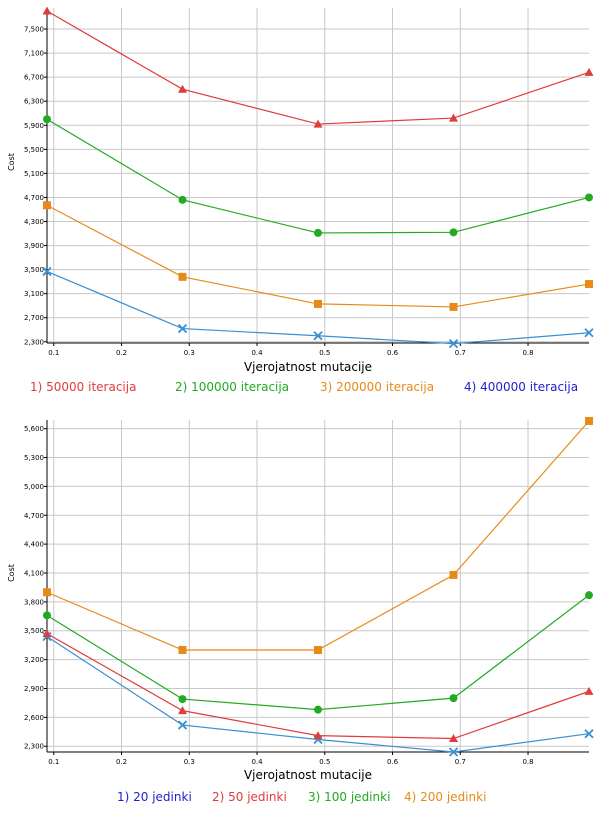 The width and height of the screenshot is (604, 822). What do you see at coordinates (249, 797) in the screenshot?
I see `legend-entry: 2) 50 jedinki` at bounding box center [249, 797].